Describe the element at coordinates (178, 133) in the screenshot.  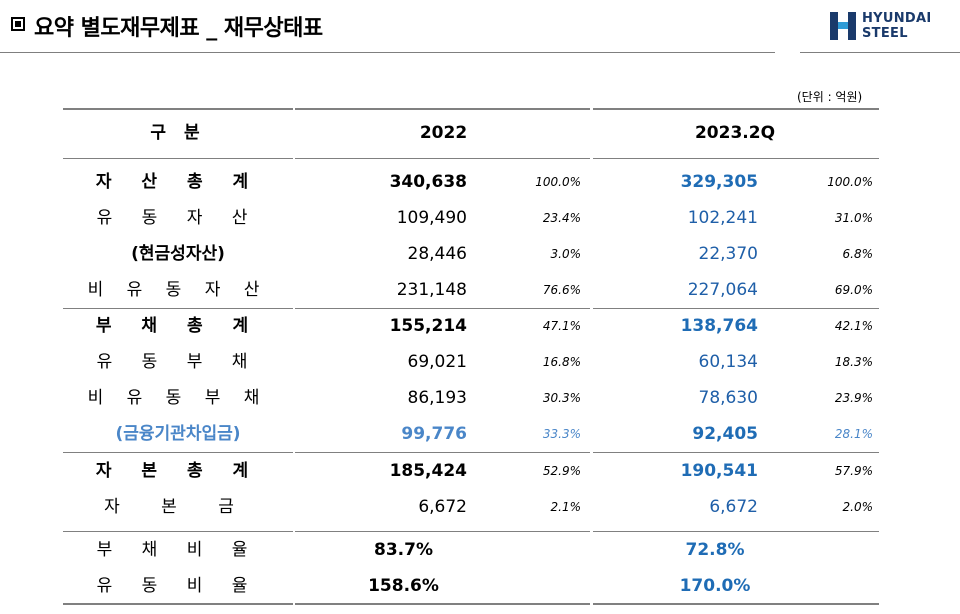
I see `header-category: 구 분` at that location.